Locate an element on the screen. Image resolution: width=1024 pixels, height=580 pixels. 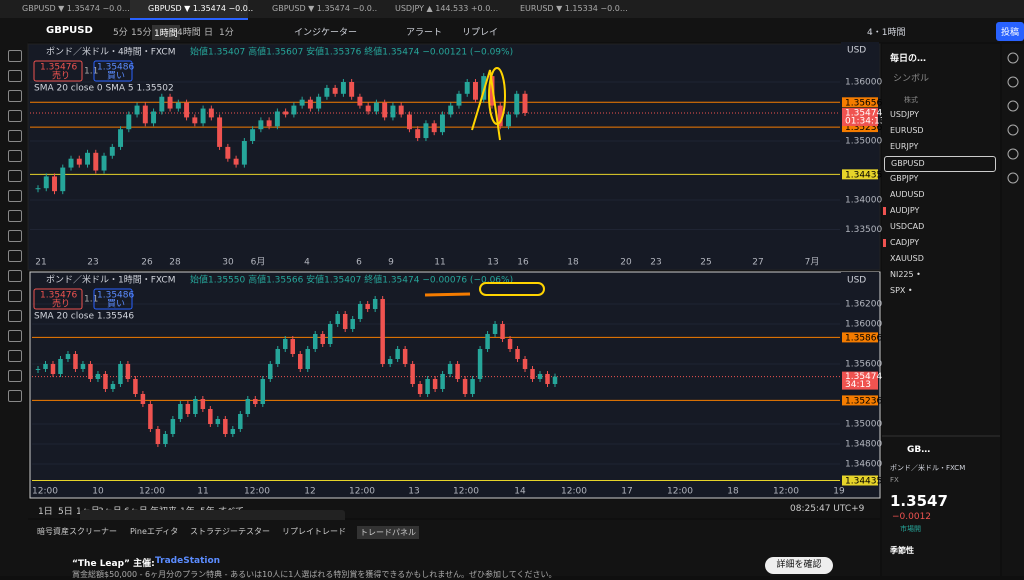
watchlist-row: AUDUSD is located at coordinates (907, 194).